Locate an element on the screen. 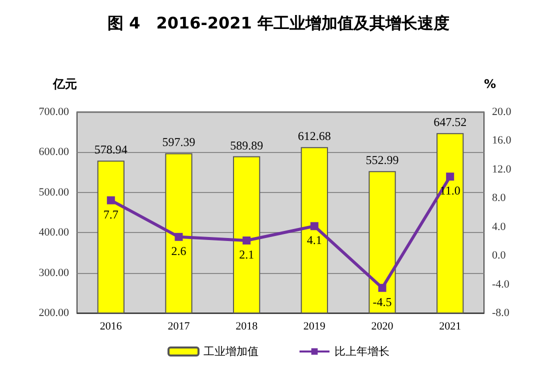 This screenshot has width=557, height=370. x-tick-label: 2020 is located at coordinates (382, 326).